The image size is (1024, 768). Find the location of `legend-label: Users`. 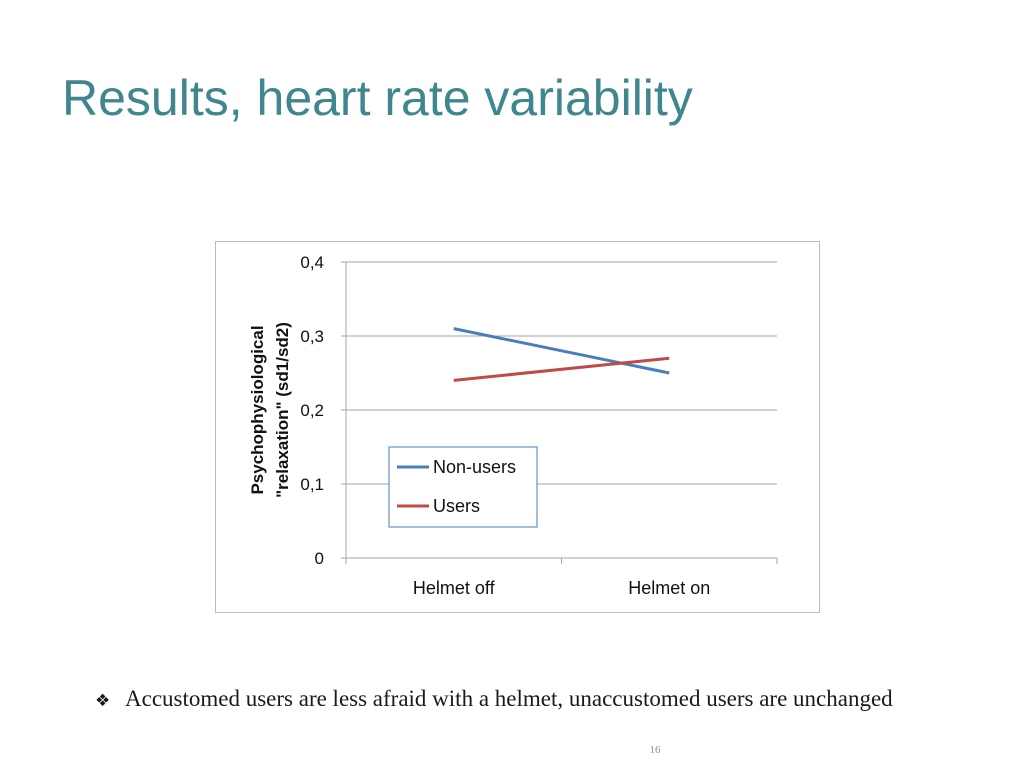

legend-label: Users is located at coordinates (456, 506).